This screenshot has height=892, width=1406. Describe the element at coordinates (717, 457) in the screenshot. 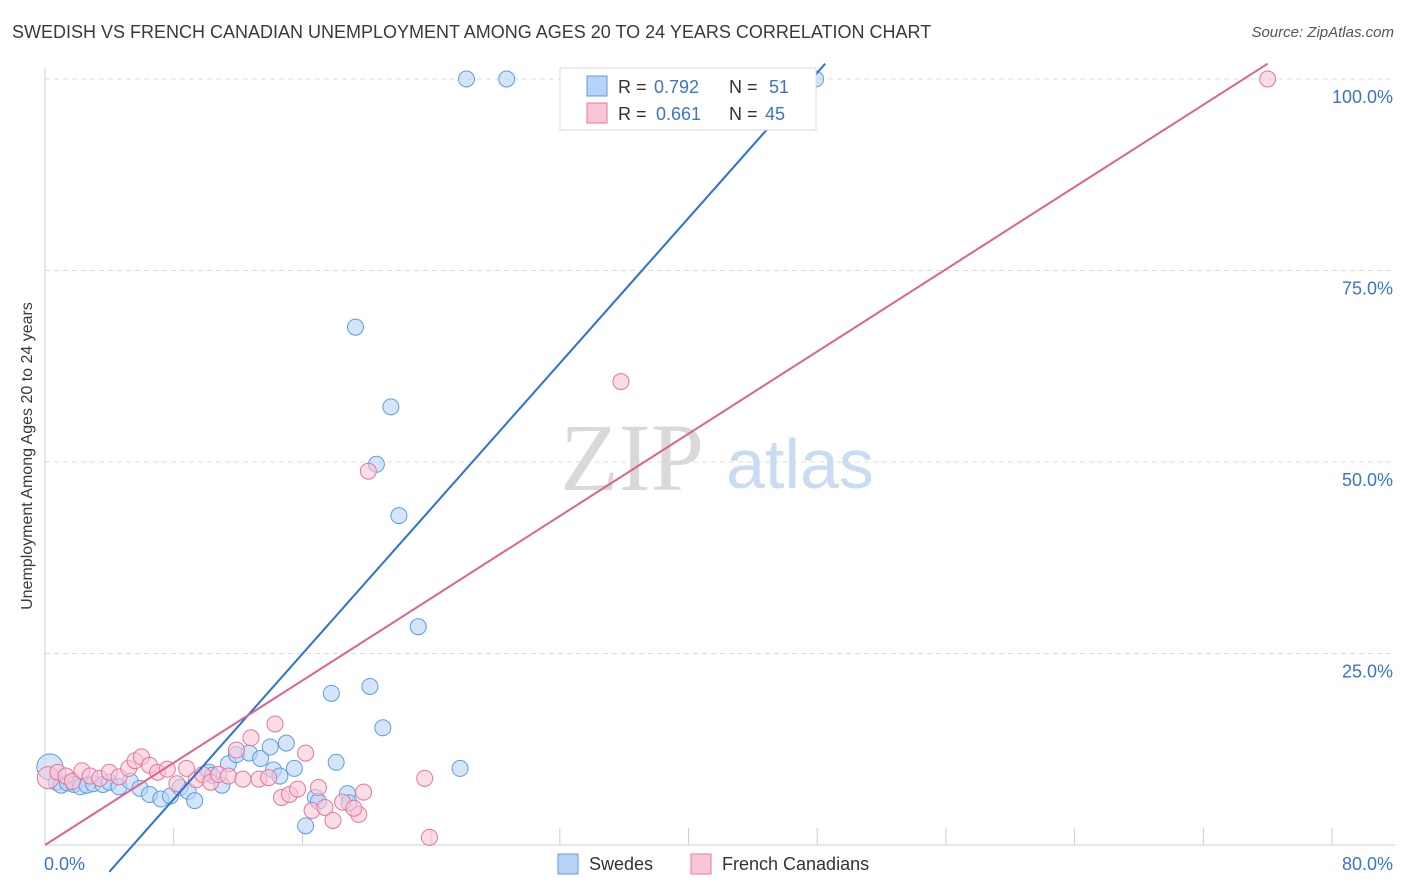

I see `watermark: ZIP atlas` at that location.